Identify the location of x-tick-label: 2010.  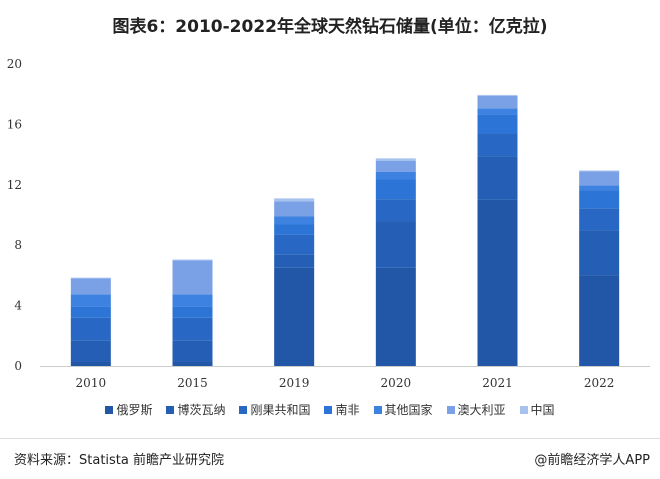
(91, 383).